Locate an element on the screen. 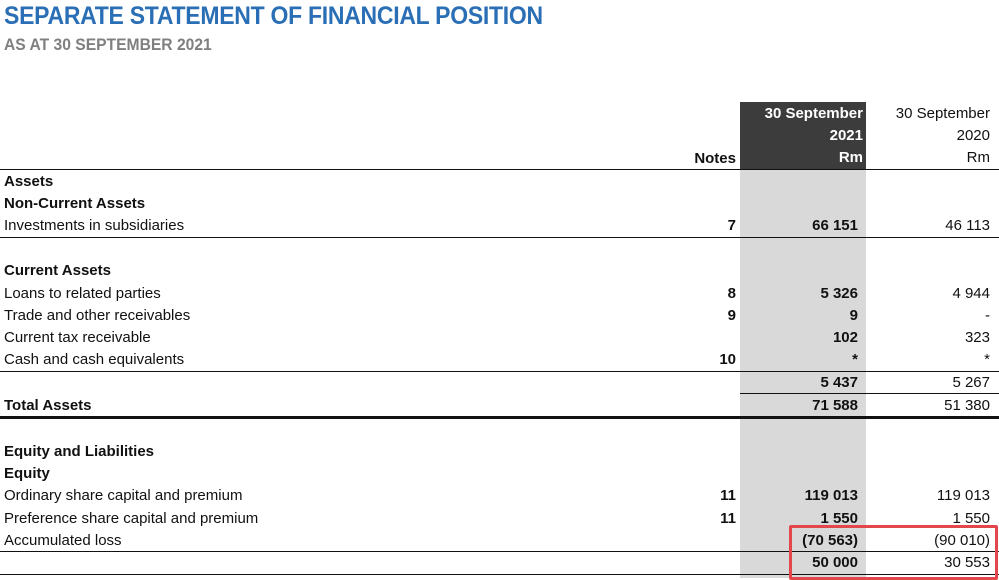 This screenshot has height=580, width=999. row-previous-value: 30 553 is located at coordinates (967, 562).